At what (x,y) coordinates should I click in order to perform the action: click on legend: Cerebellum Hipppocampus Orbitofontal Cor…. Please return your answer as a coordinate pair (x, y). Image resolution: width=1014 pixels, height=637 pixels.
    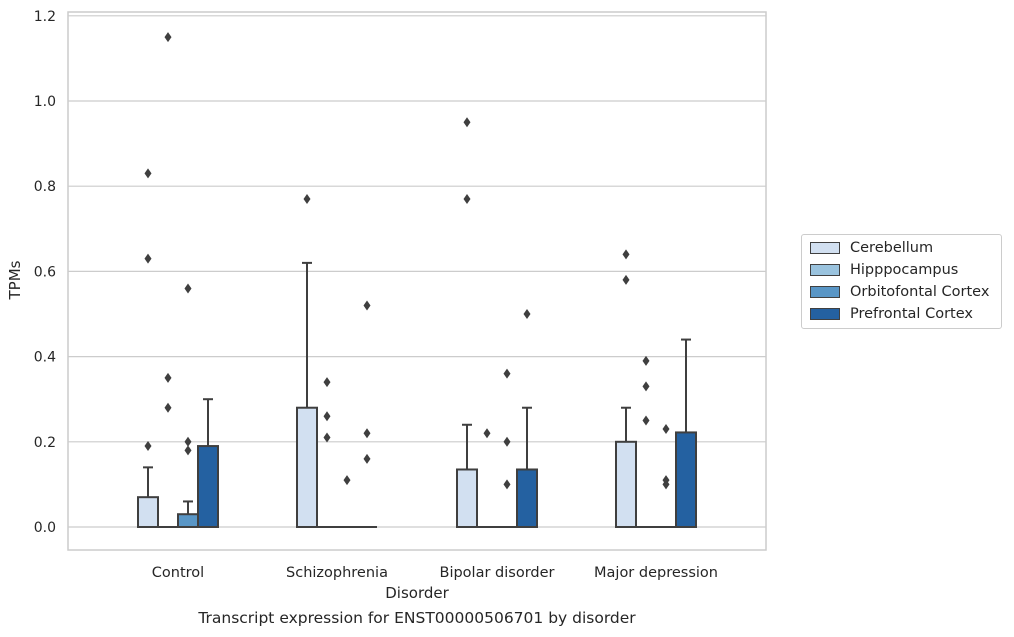
    Looking at the image, I should click on (901, 281).